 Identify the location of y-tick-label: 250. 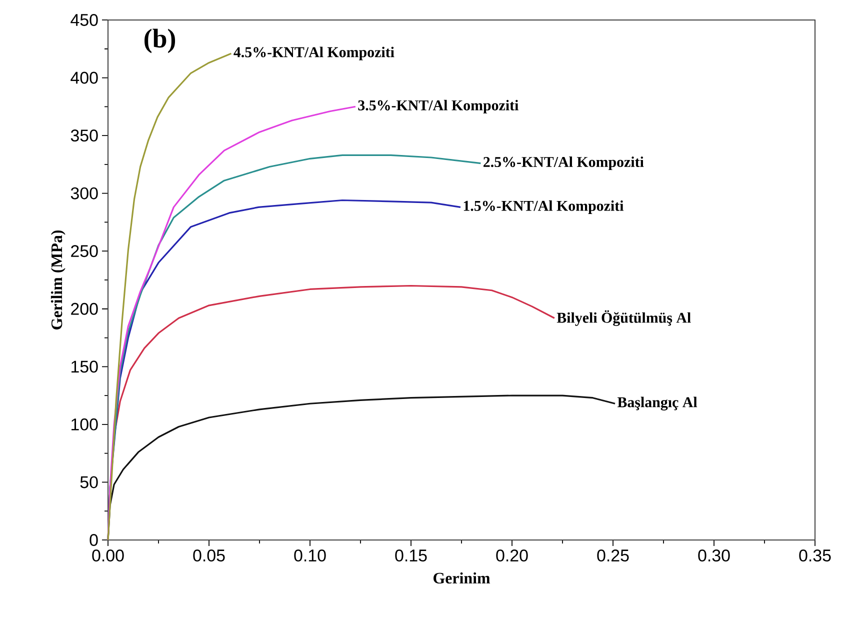
(84, 251).